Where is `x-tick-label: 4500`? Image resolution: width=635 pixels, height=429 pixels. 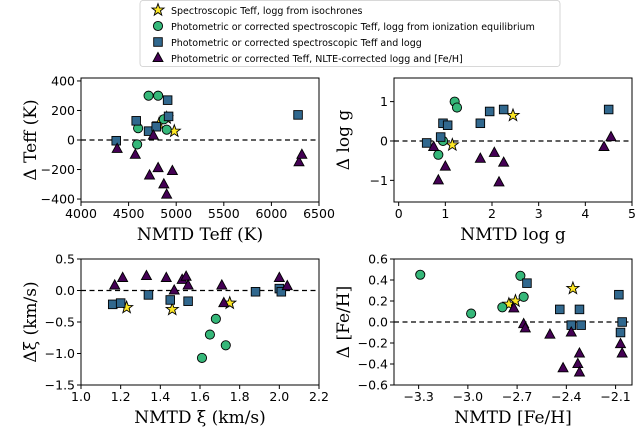
x-tick-label: 4500 is located at coordinates (129, 213).